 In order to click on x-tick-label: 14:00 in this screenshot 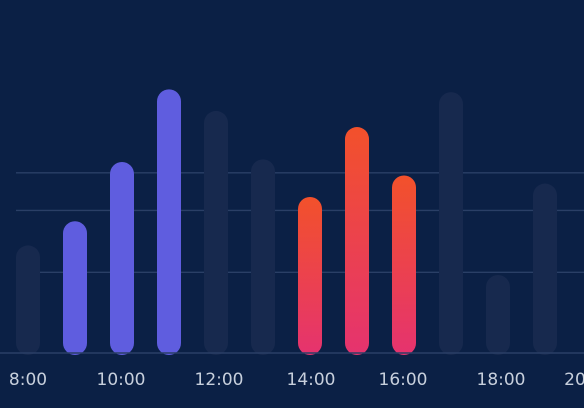, I will do `click(311, 380)`.